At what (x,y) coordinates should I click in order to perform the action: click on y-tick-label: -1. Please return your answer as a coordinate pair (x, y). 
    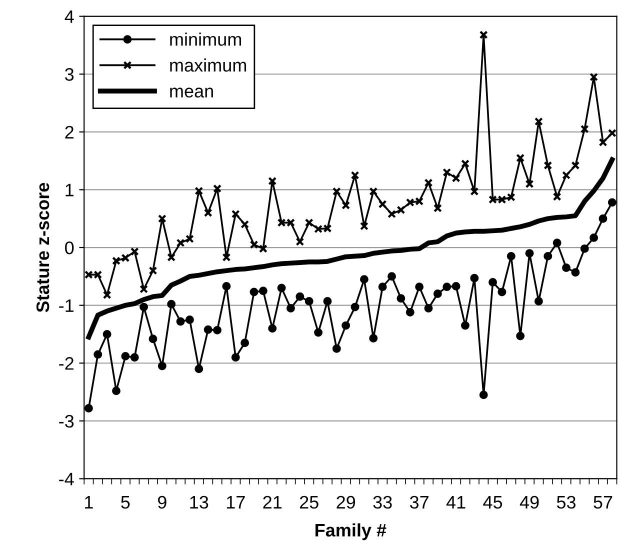
    Looking at the image, I should click on (66, 305).